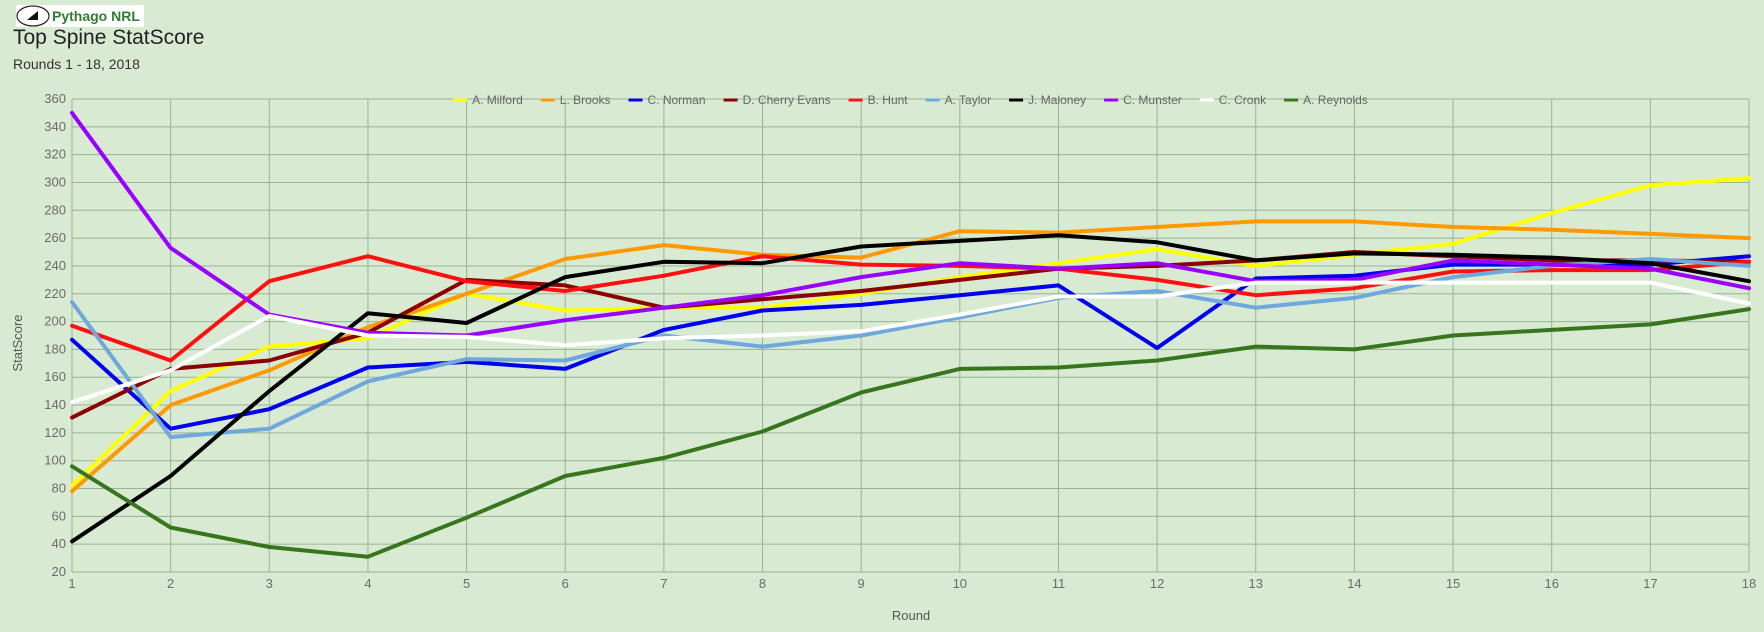  Describe the element at coordinates (55, 348) in the screenshot. I see `y-tick-label: 180` at that location.